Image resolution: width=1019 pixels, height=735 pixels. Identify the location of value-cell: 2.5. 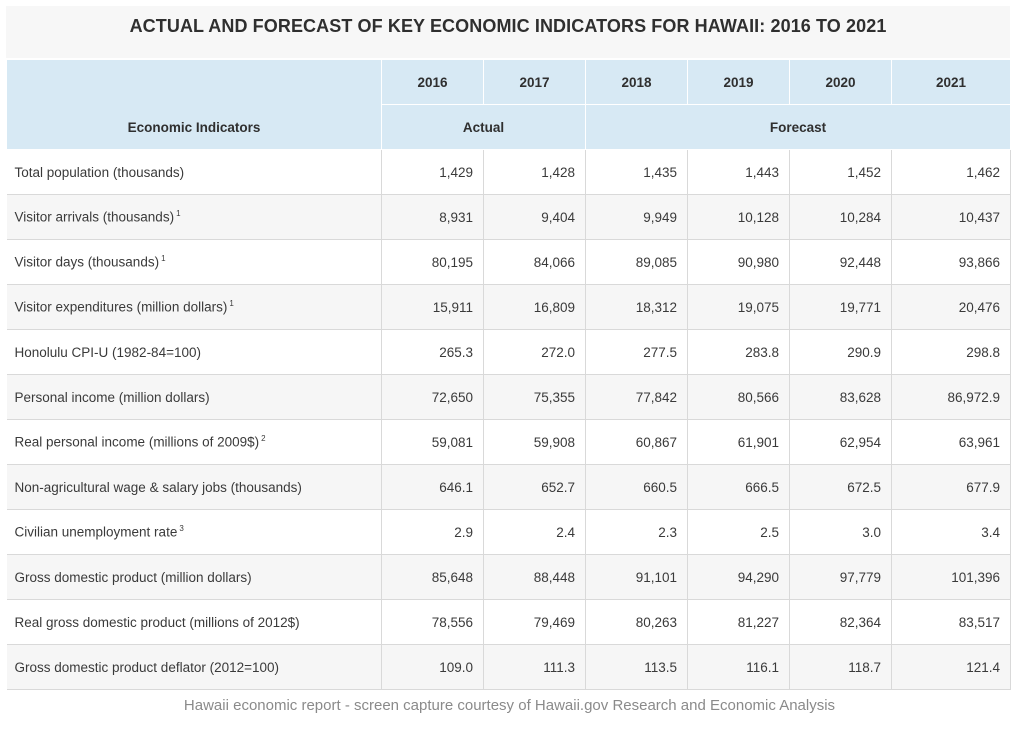
(738, 532).